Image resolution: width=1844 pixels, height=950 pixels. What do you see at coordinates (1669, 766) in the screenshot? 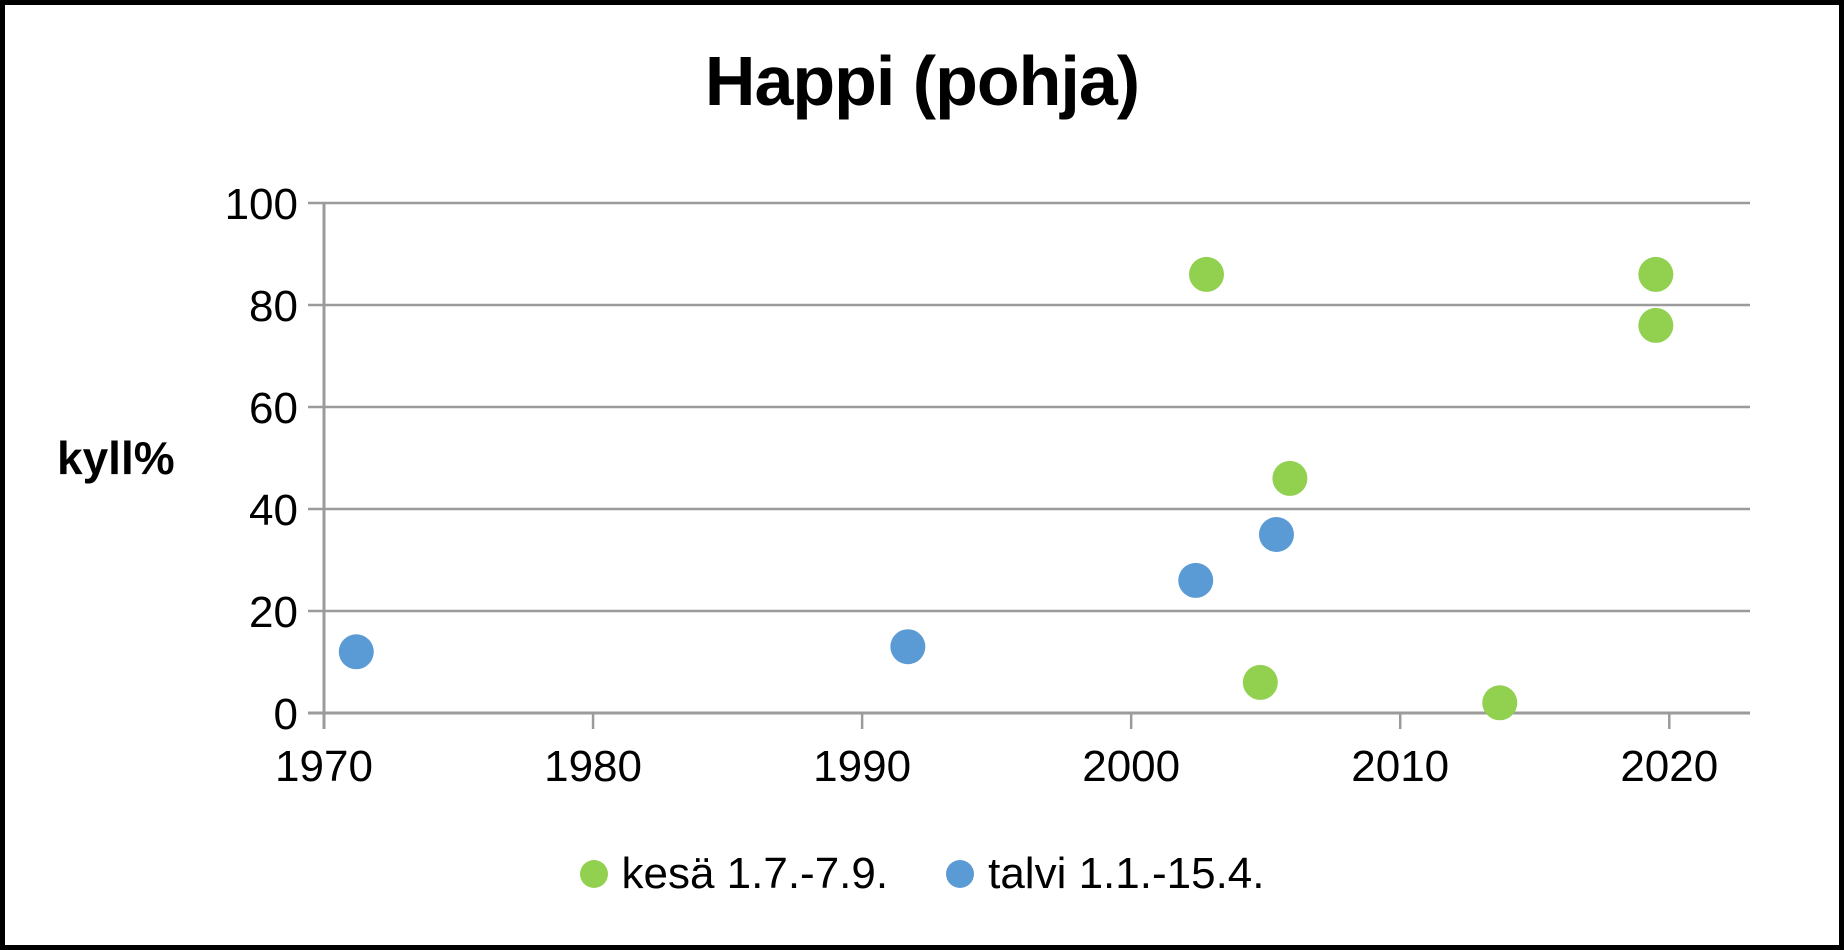
I see `x-tick-label: 2020` at bounding box center [1669, 766].